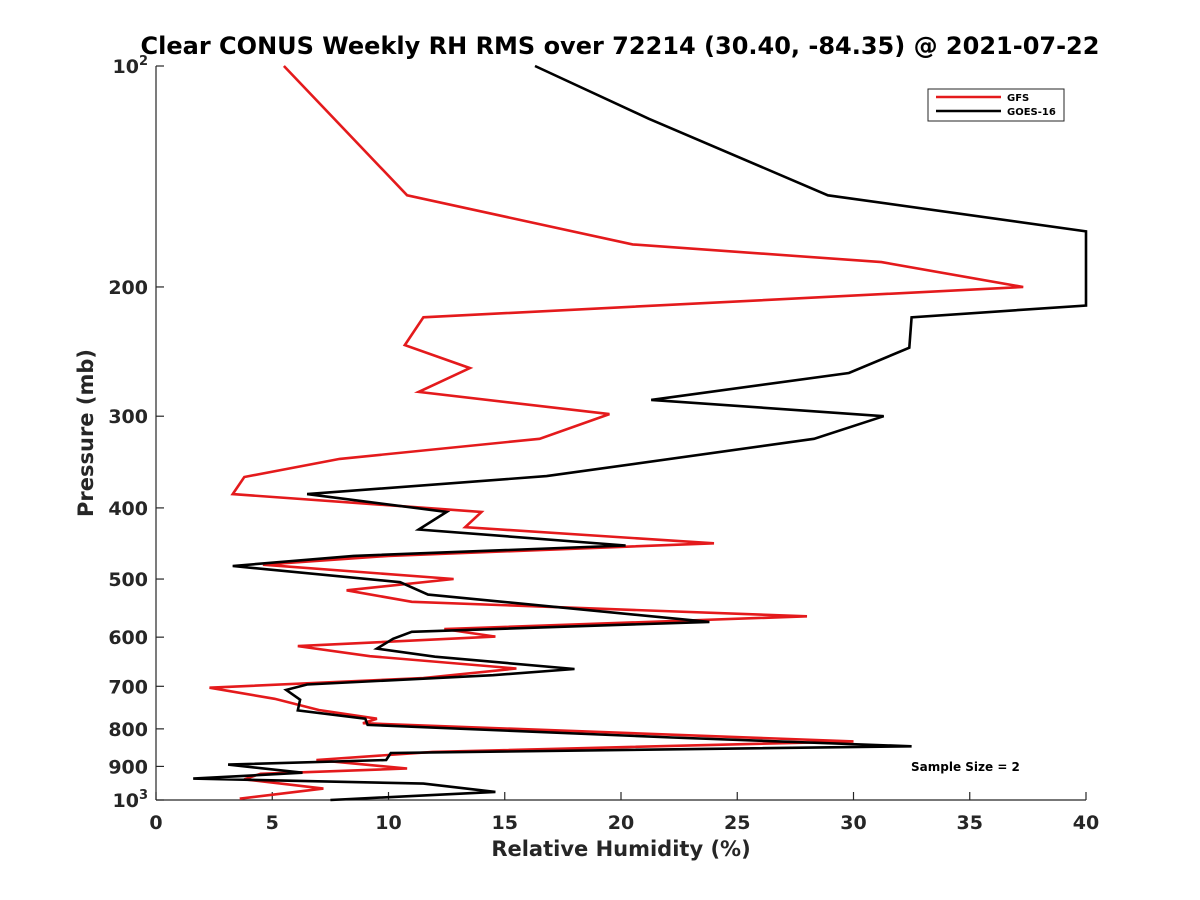 The image size is (1200, 900). Describe the element at coordinates (128, 288) in the screenshot. I see `y-tick-label-200: 200` at that location.